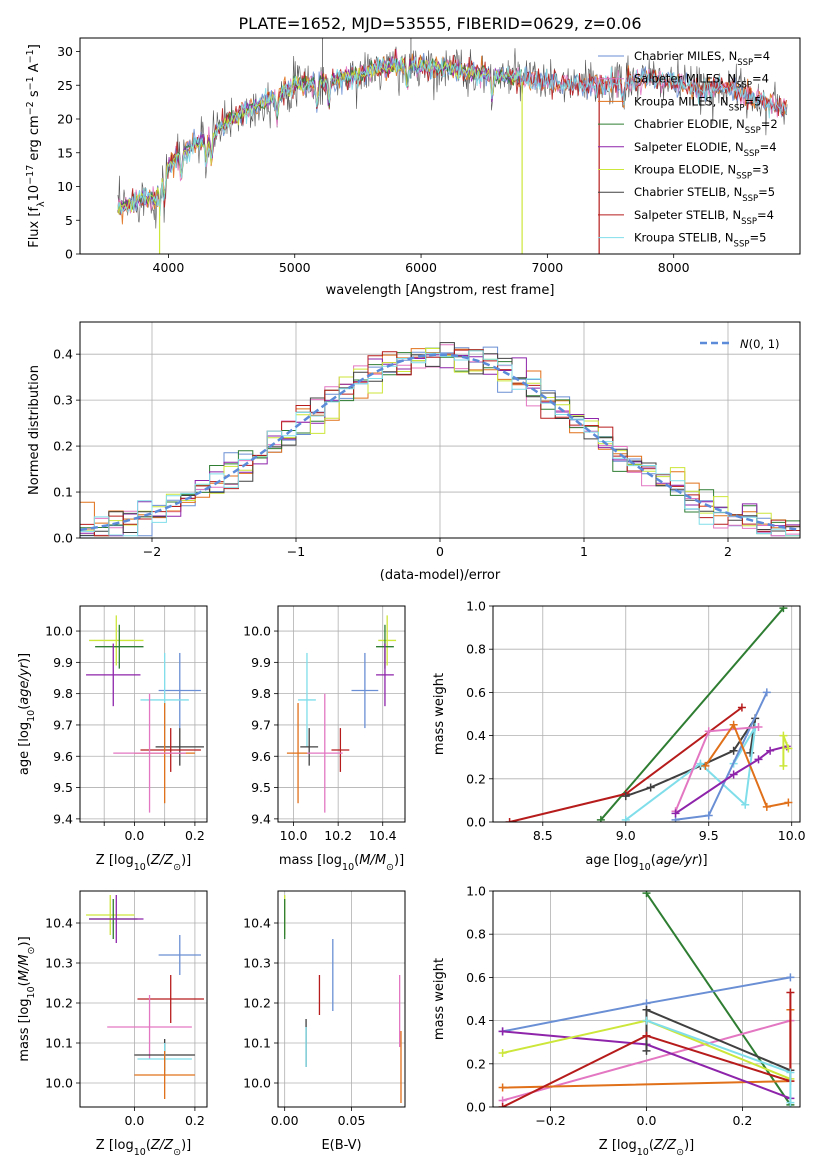 The width and height of the screenshot is (819, 1170). Describe the element at coordinates (63, 662) in the screenshot. I see `y-tick-label: 9.9` at that location.